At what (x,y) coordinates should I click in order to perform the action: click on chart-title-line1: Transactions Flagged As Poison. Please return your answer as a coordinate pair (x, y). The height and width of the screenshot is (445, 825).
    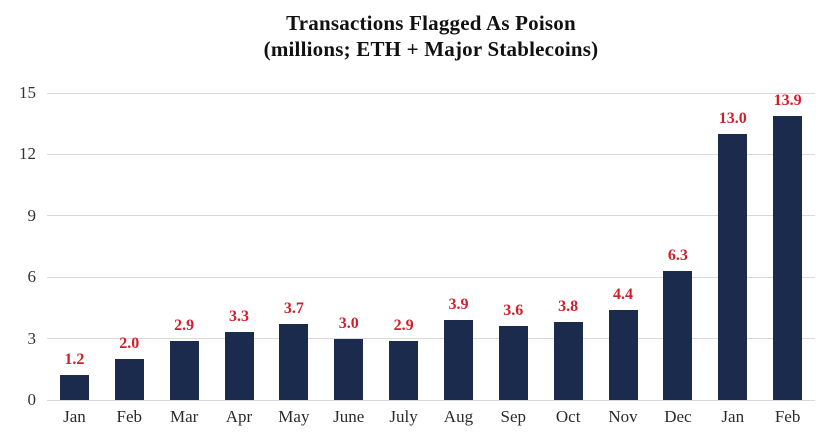
    Looking at the image, I should click on (431, 23).